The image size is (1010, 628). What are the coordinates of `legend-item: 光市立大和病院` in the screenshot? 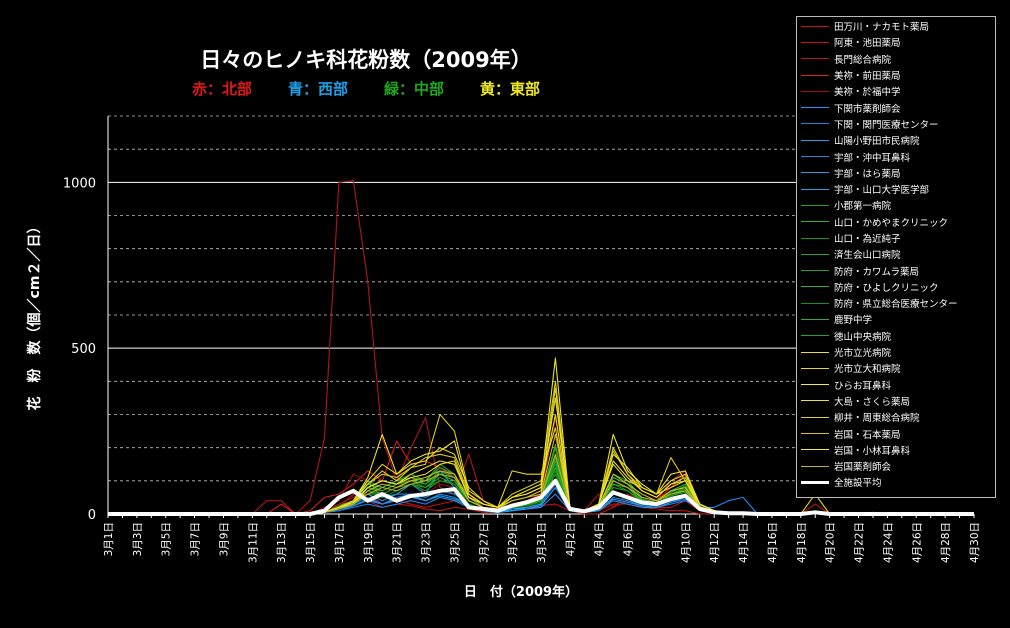 It's located at (898, 368).